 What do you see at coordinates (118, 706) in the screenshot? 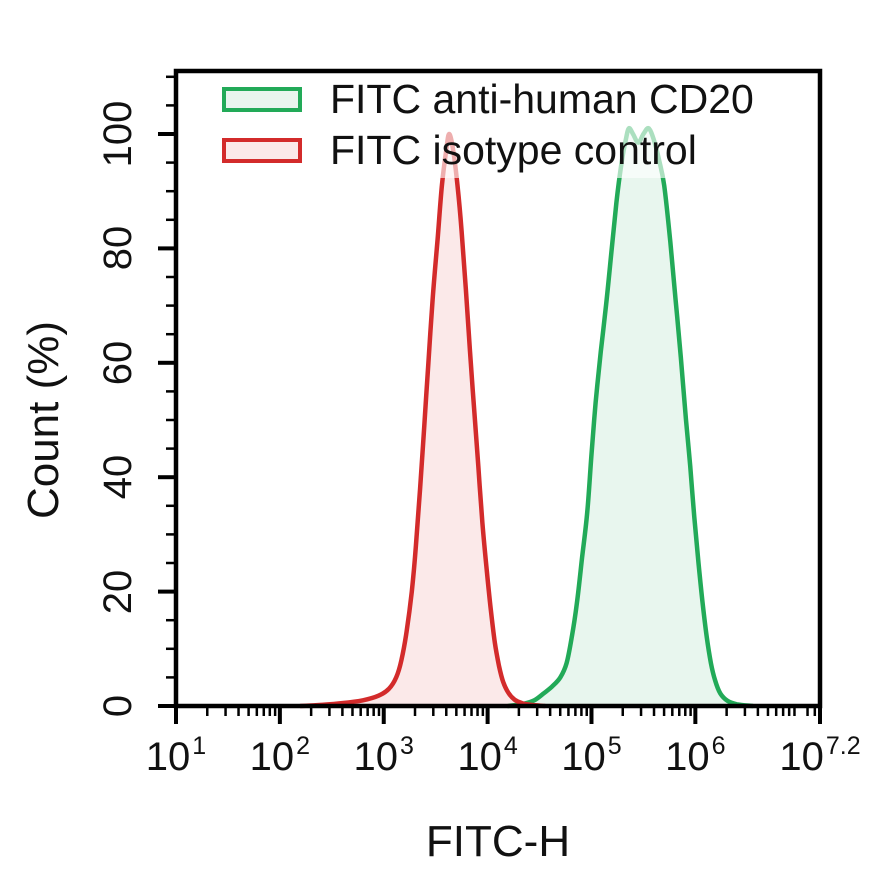
I see `y-tick-label: 0` at bounding box center [118, 706].